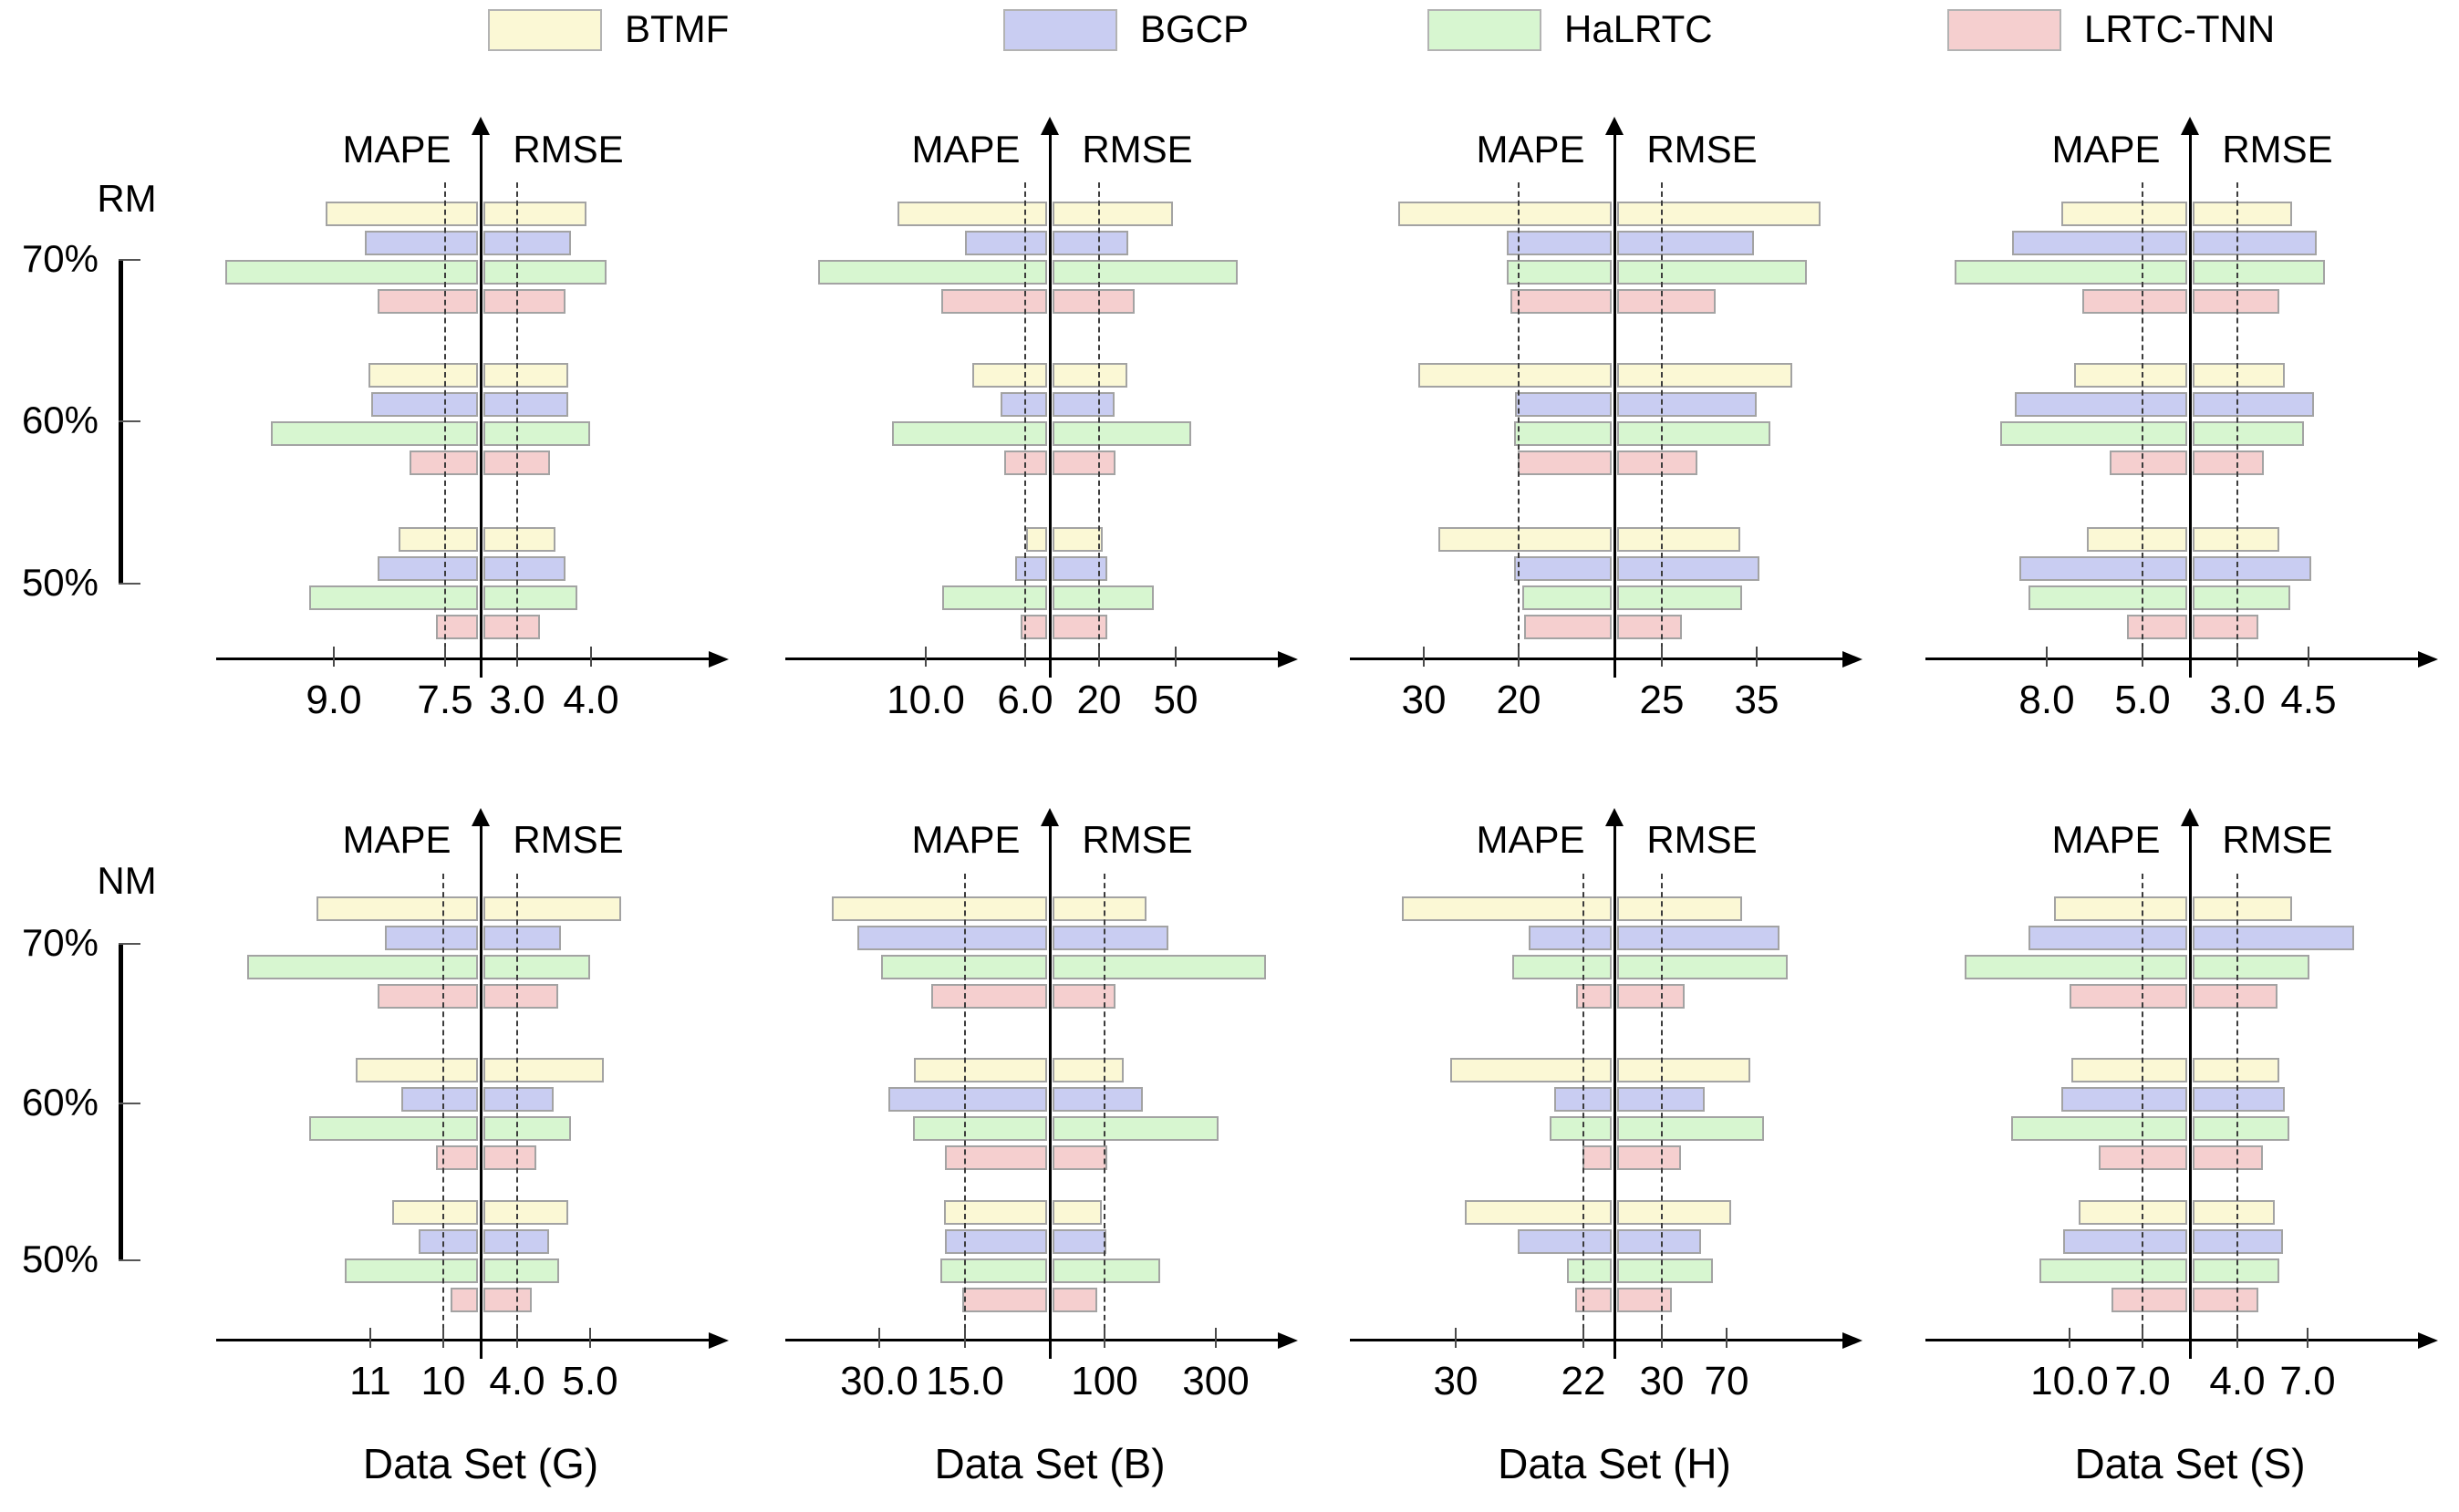 The image size is (2459, 1512). Describe the element at coordinates (127, 880) in the screenshot. I see `row-label-nm: NM` at that location.